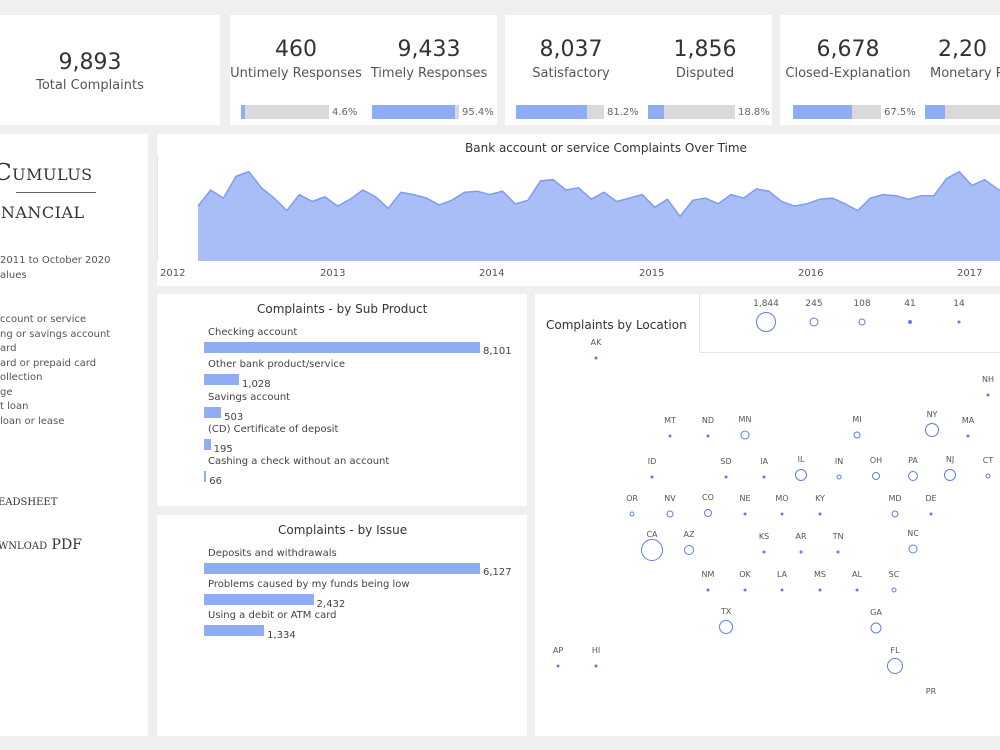 The image size is (1000, 750). I want to click on timely-bar, so click(415, 112).